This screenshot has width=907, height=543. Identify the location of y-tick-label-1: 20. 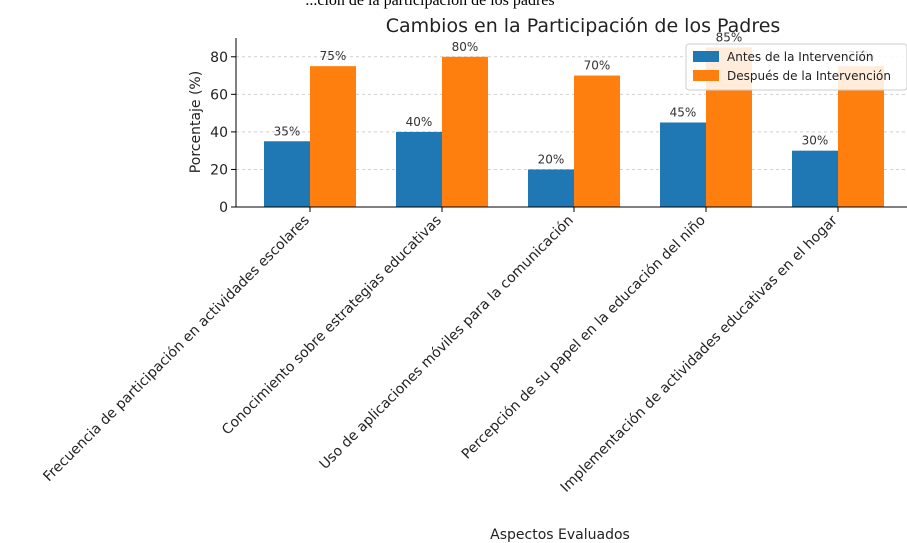
(219, 170).